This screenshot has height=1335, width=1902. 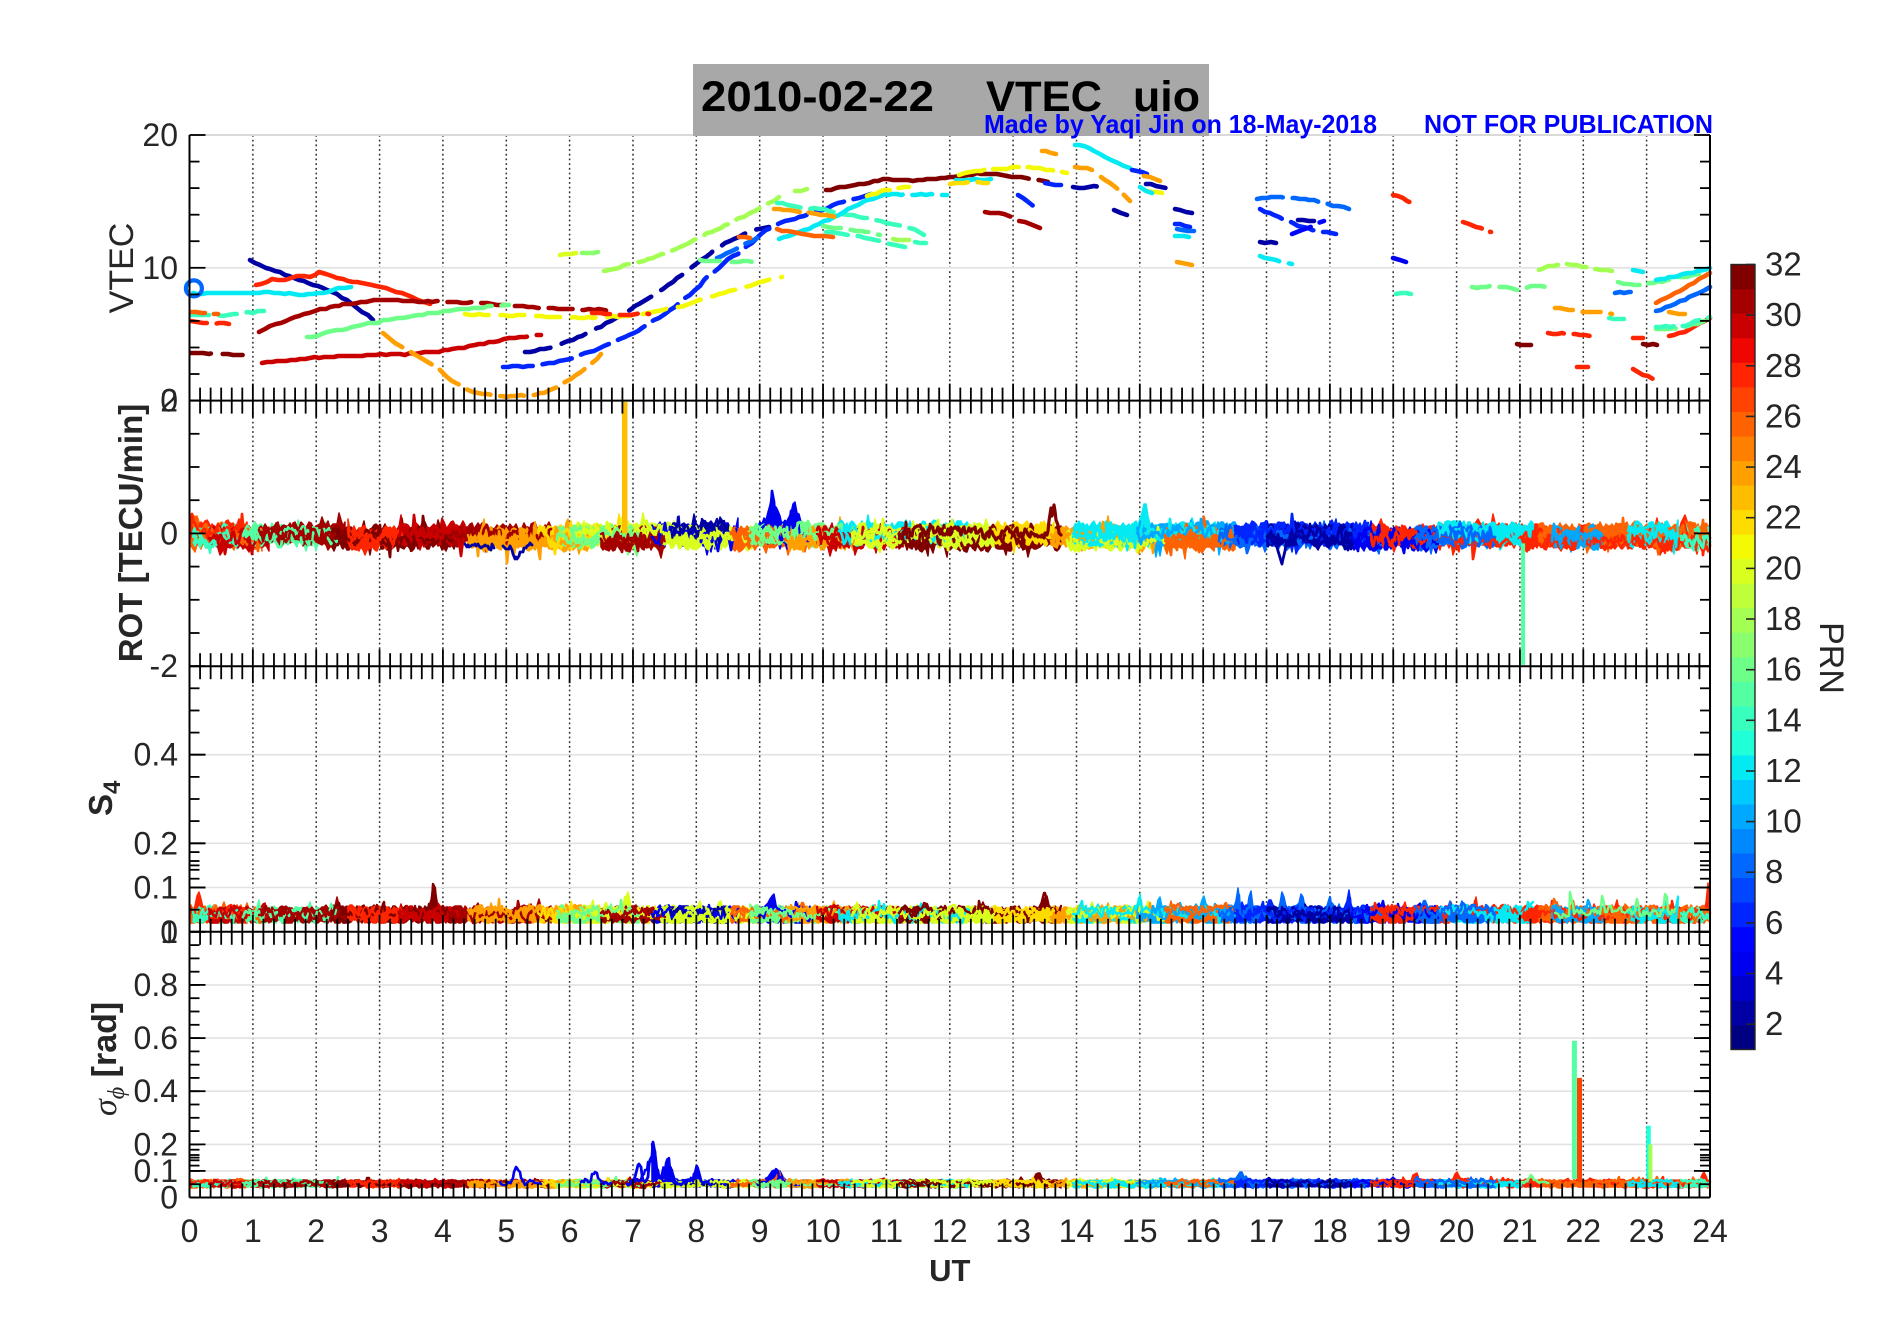 I want to click on svg-text: uio, so click(x=1166, y=97).